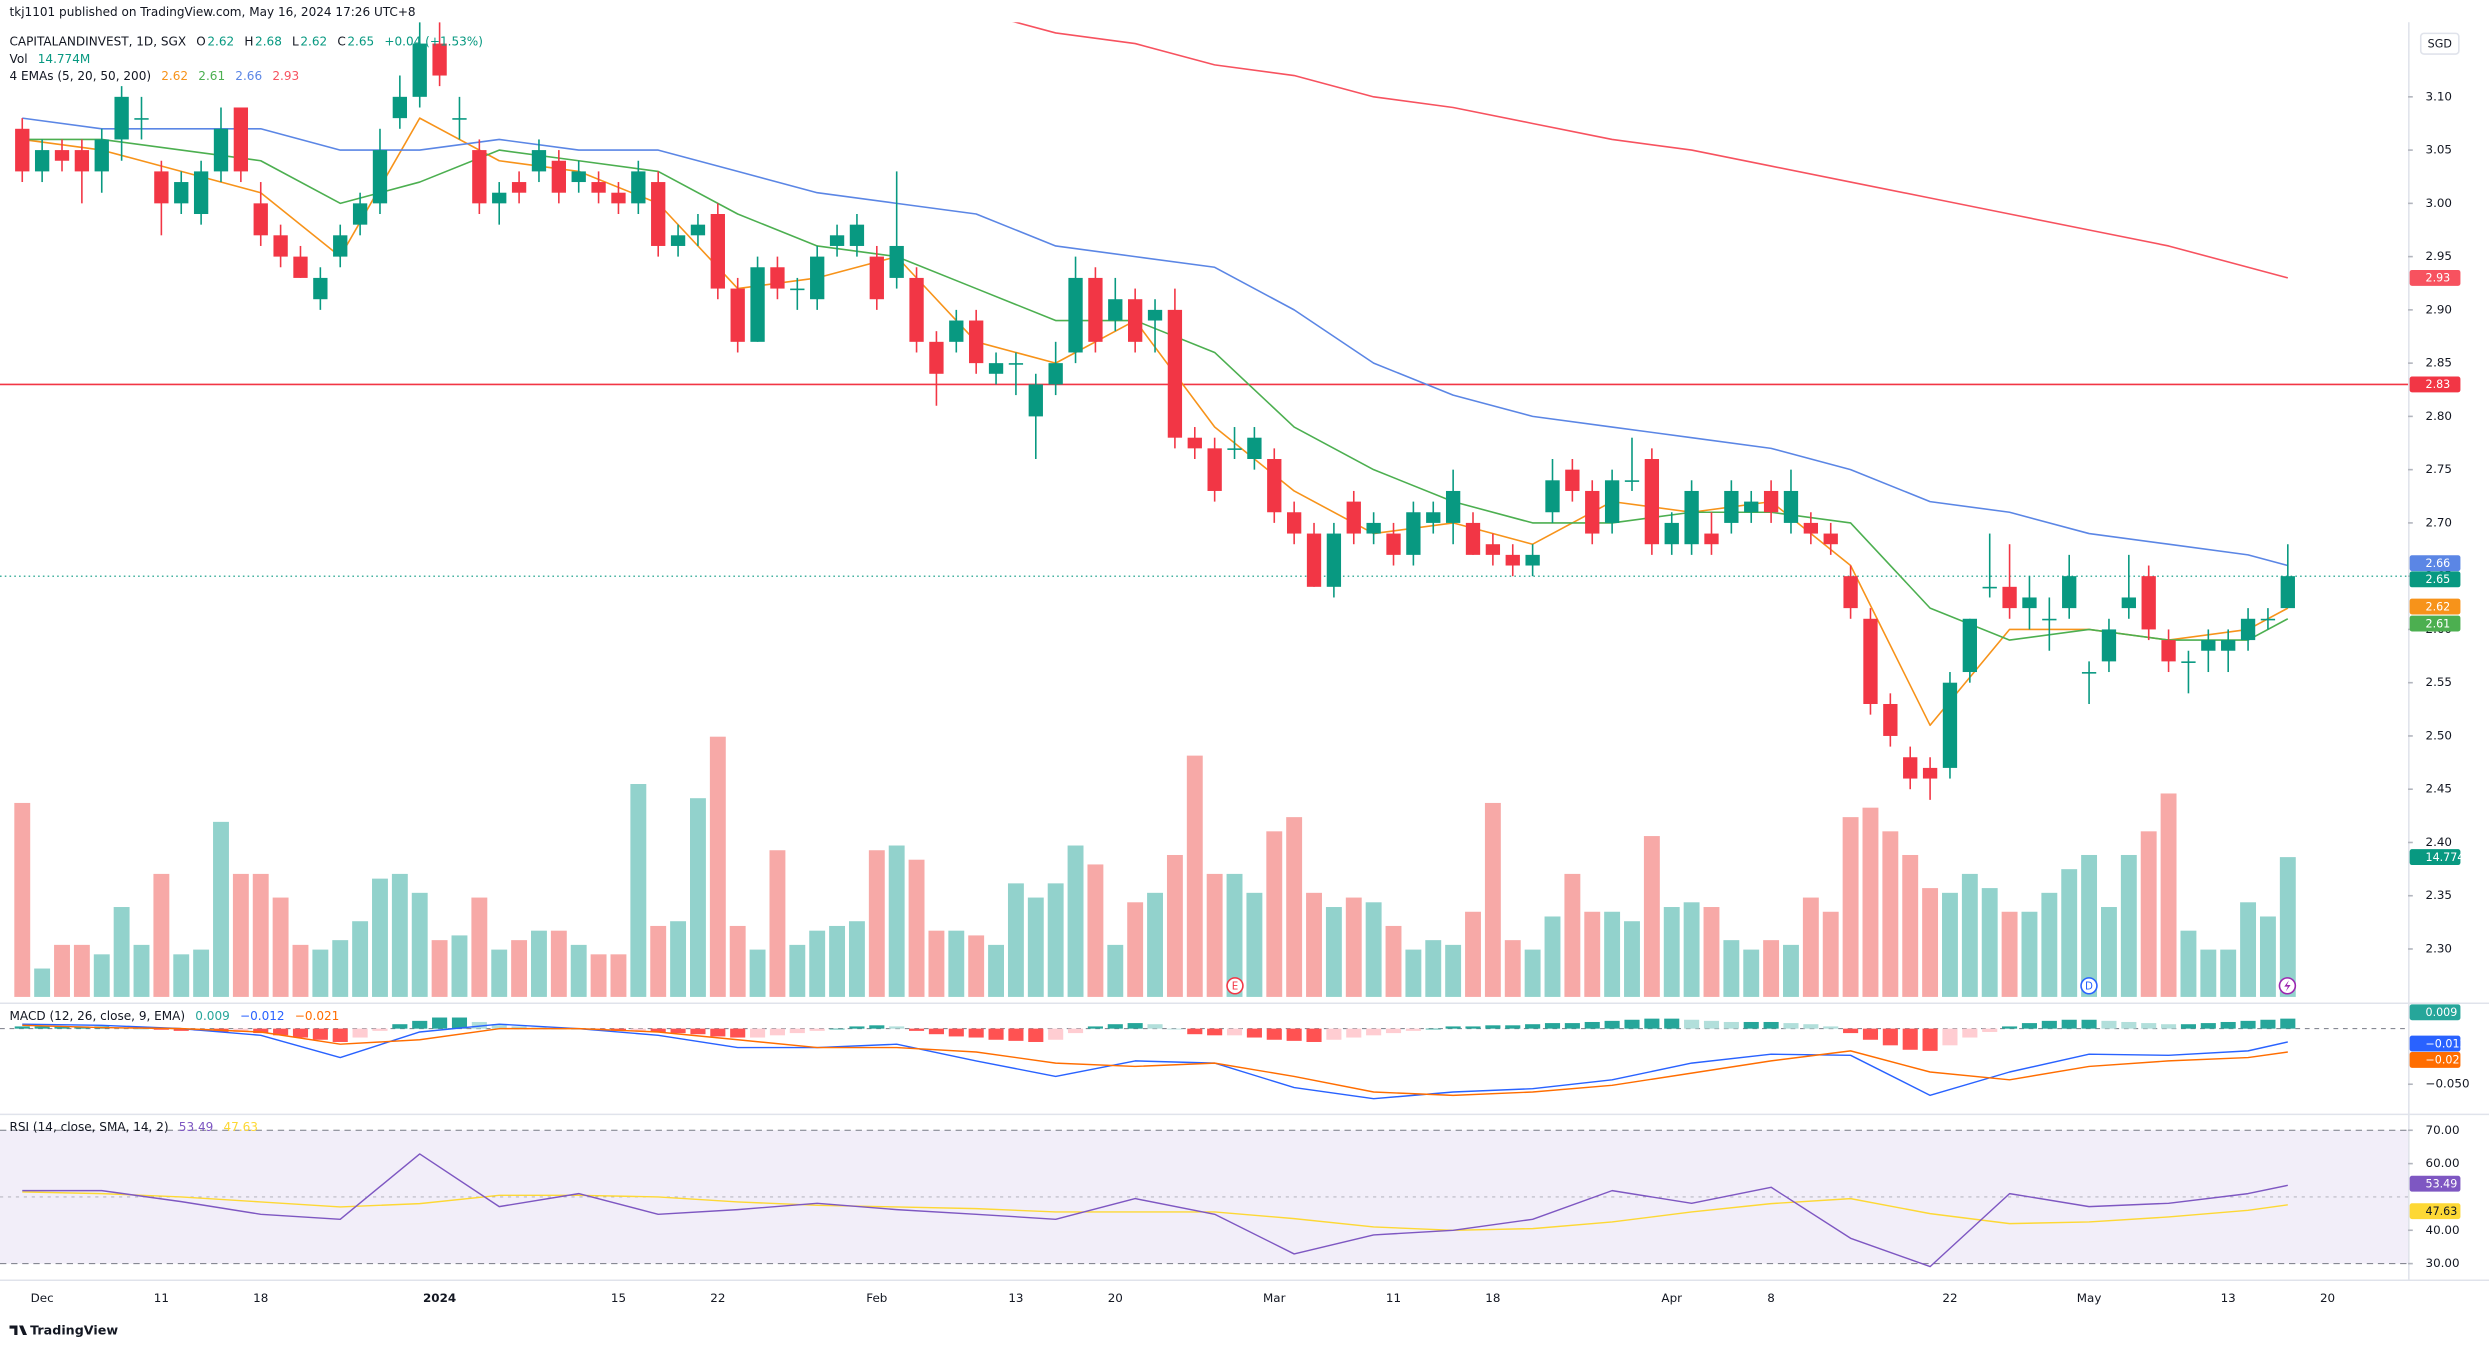 This screenshot has width=2489, height=1350. Describe the element at coordinates (74, 1330) in the screenshot. I see `footer-brand: TradingView` at that location.